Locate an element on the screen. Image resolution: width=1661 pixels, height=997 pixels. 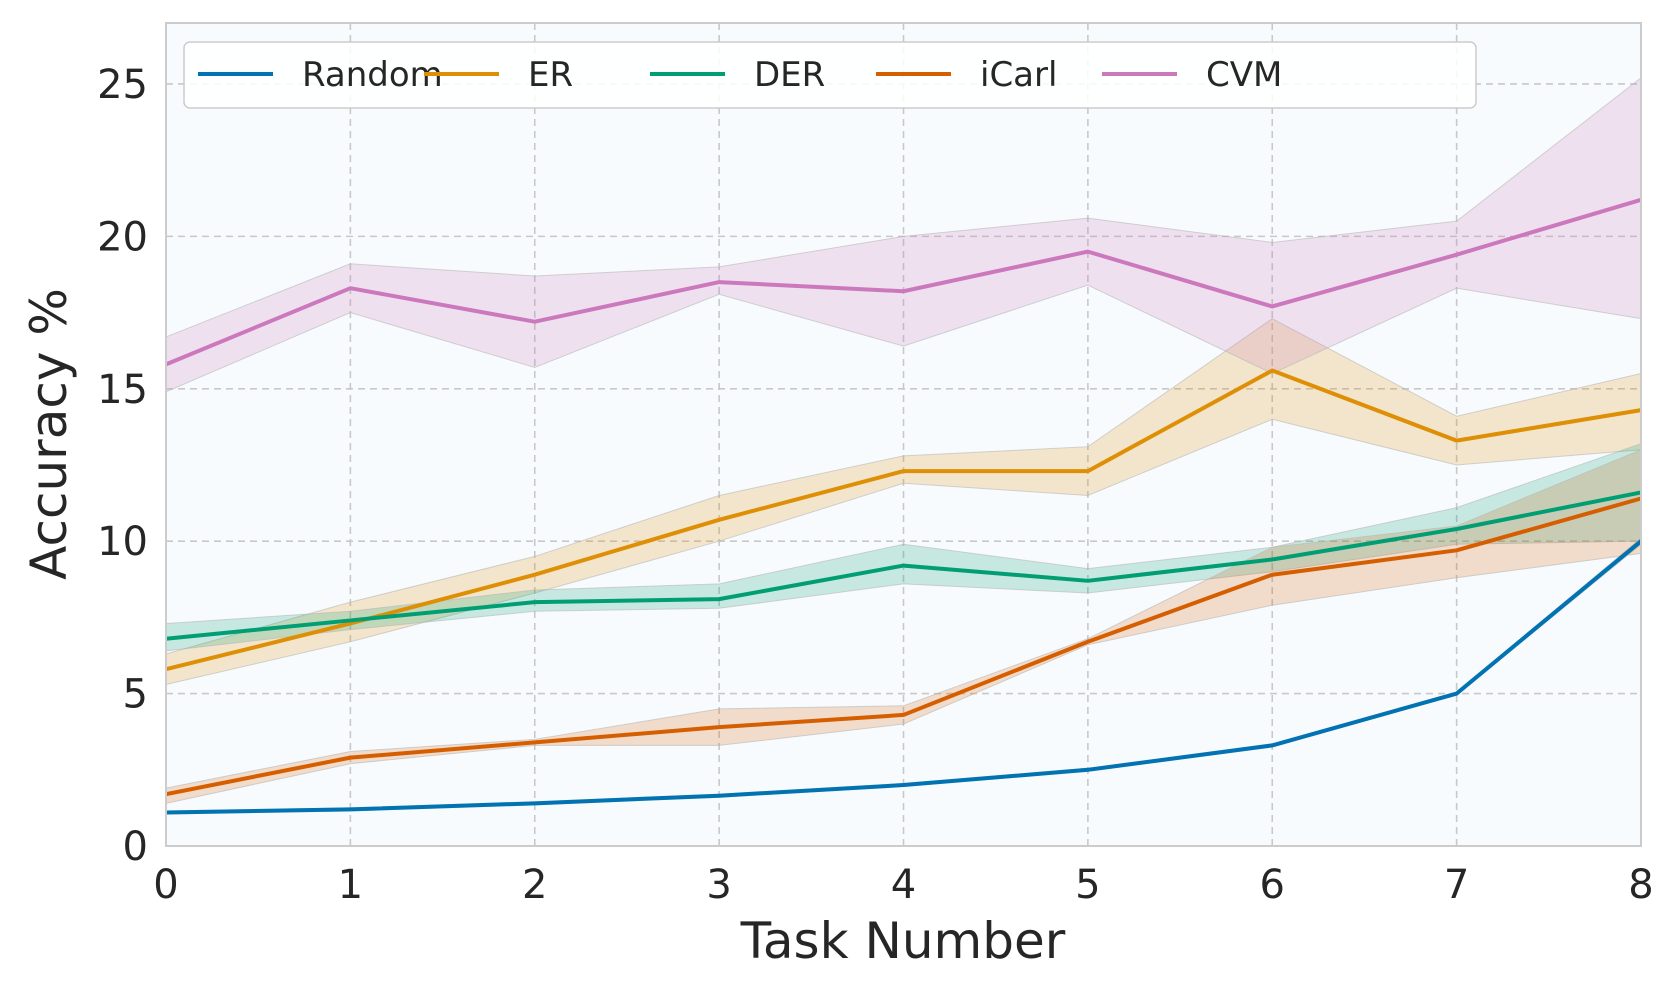
x-tick-label-0: 0 is located at coordinates (165, 885).